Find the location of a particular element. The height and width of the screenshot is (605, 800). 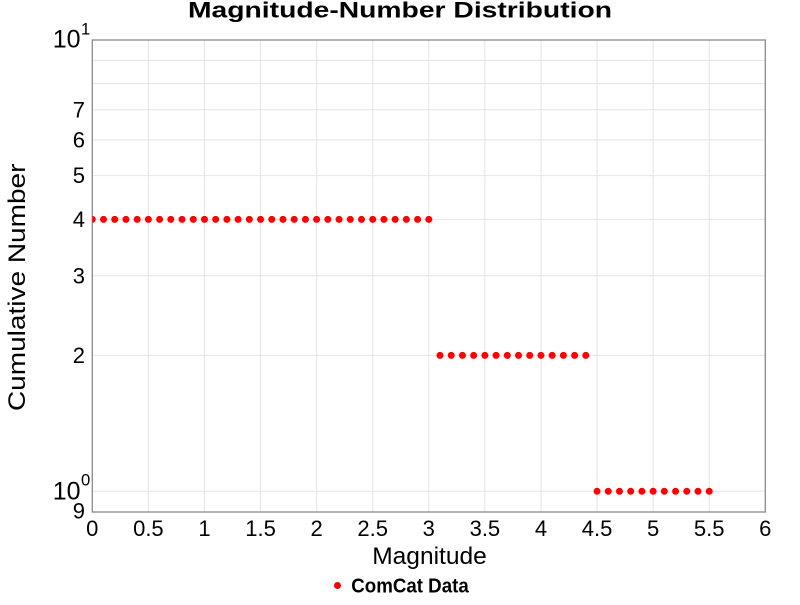

svg-text: 9 is located at coordinates (79, 511).